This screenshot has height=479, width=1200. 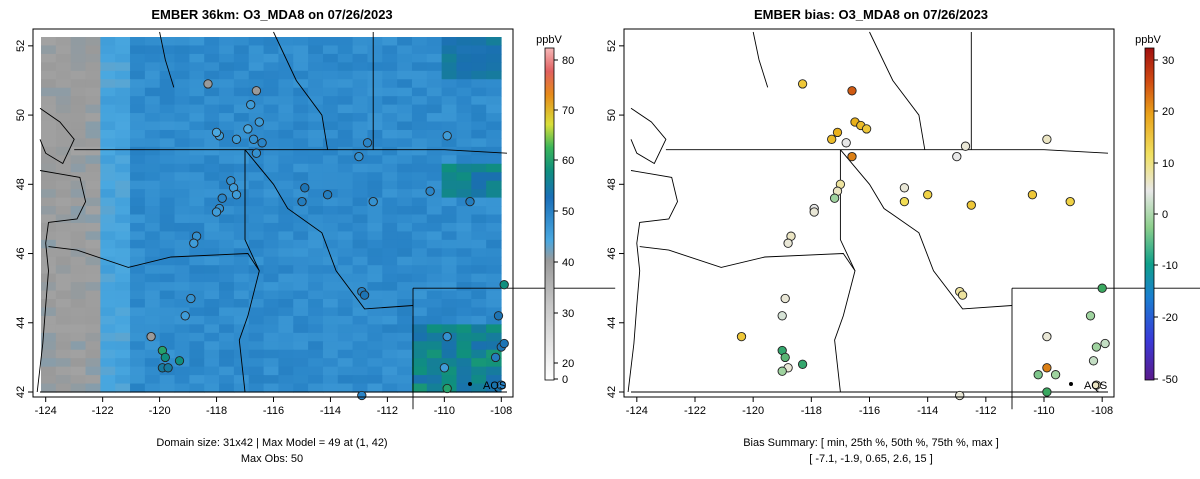 What do you see at coordinates (568, 212) in the screenshot?
I see `colorbar-tick-label: 50` at bounding box center [568, 212].